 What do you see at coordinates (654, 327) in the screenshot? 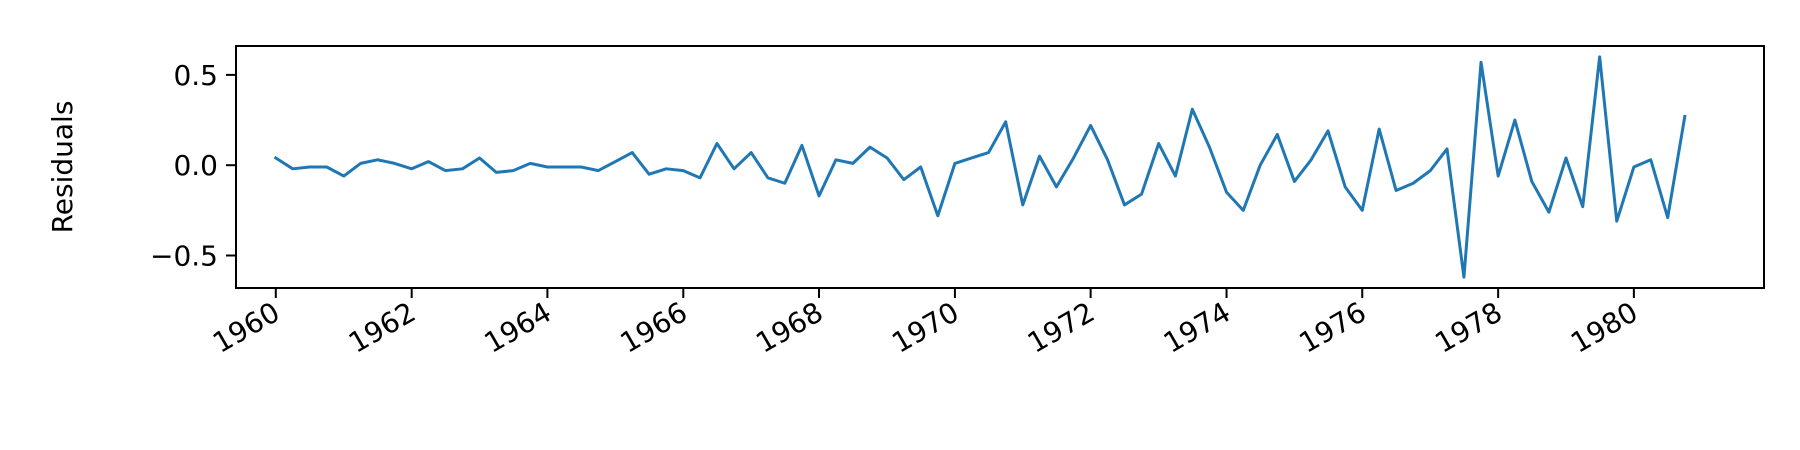
I see `x-tick-label: 1966` at bounding box center [654, 327].